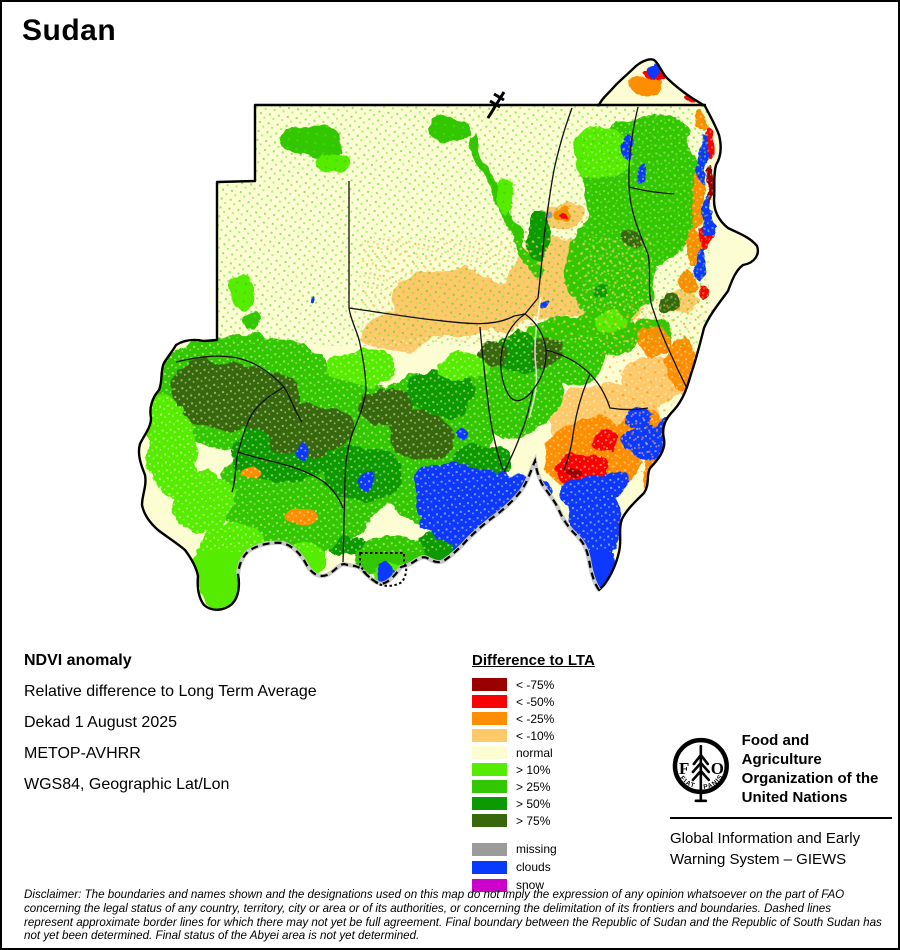  I want to click on legend-row: < -50%, so click(533, 701).